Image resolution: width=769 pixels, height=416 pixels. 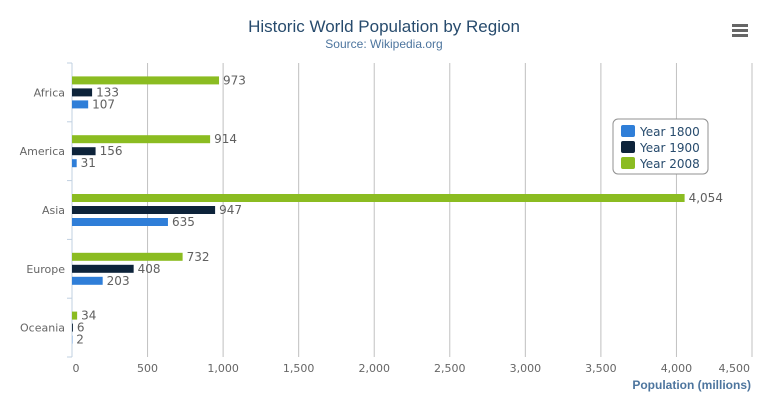 What do you see at coordinates (118, 281) in the screenshot?
I see `data-label: 203` at bounding box center [118, 281].